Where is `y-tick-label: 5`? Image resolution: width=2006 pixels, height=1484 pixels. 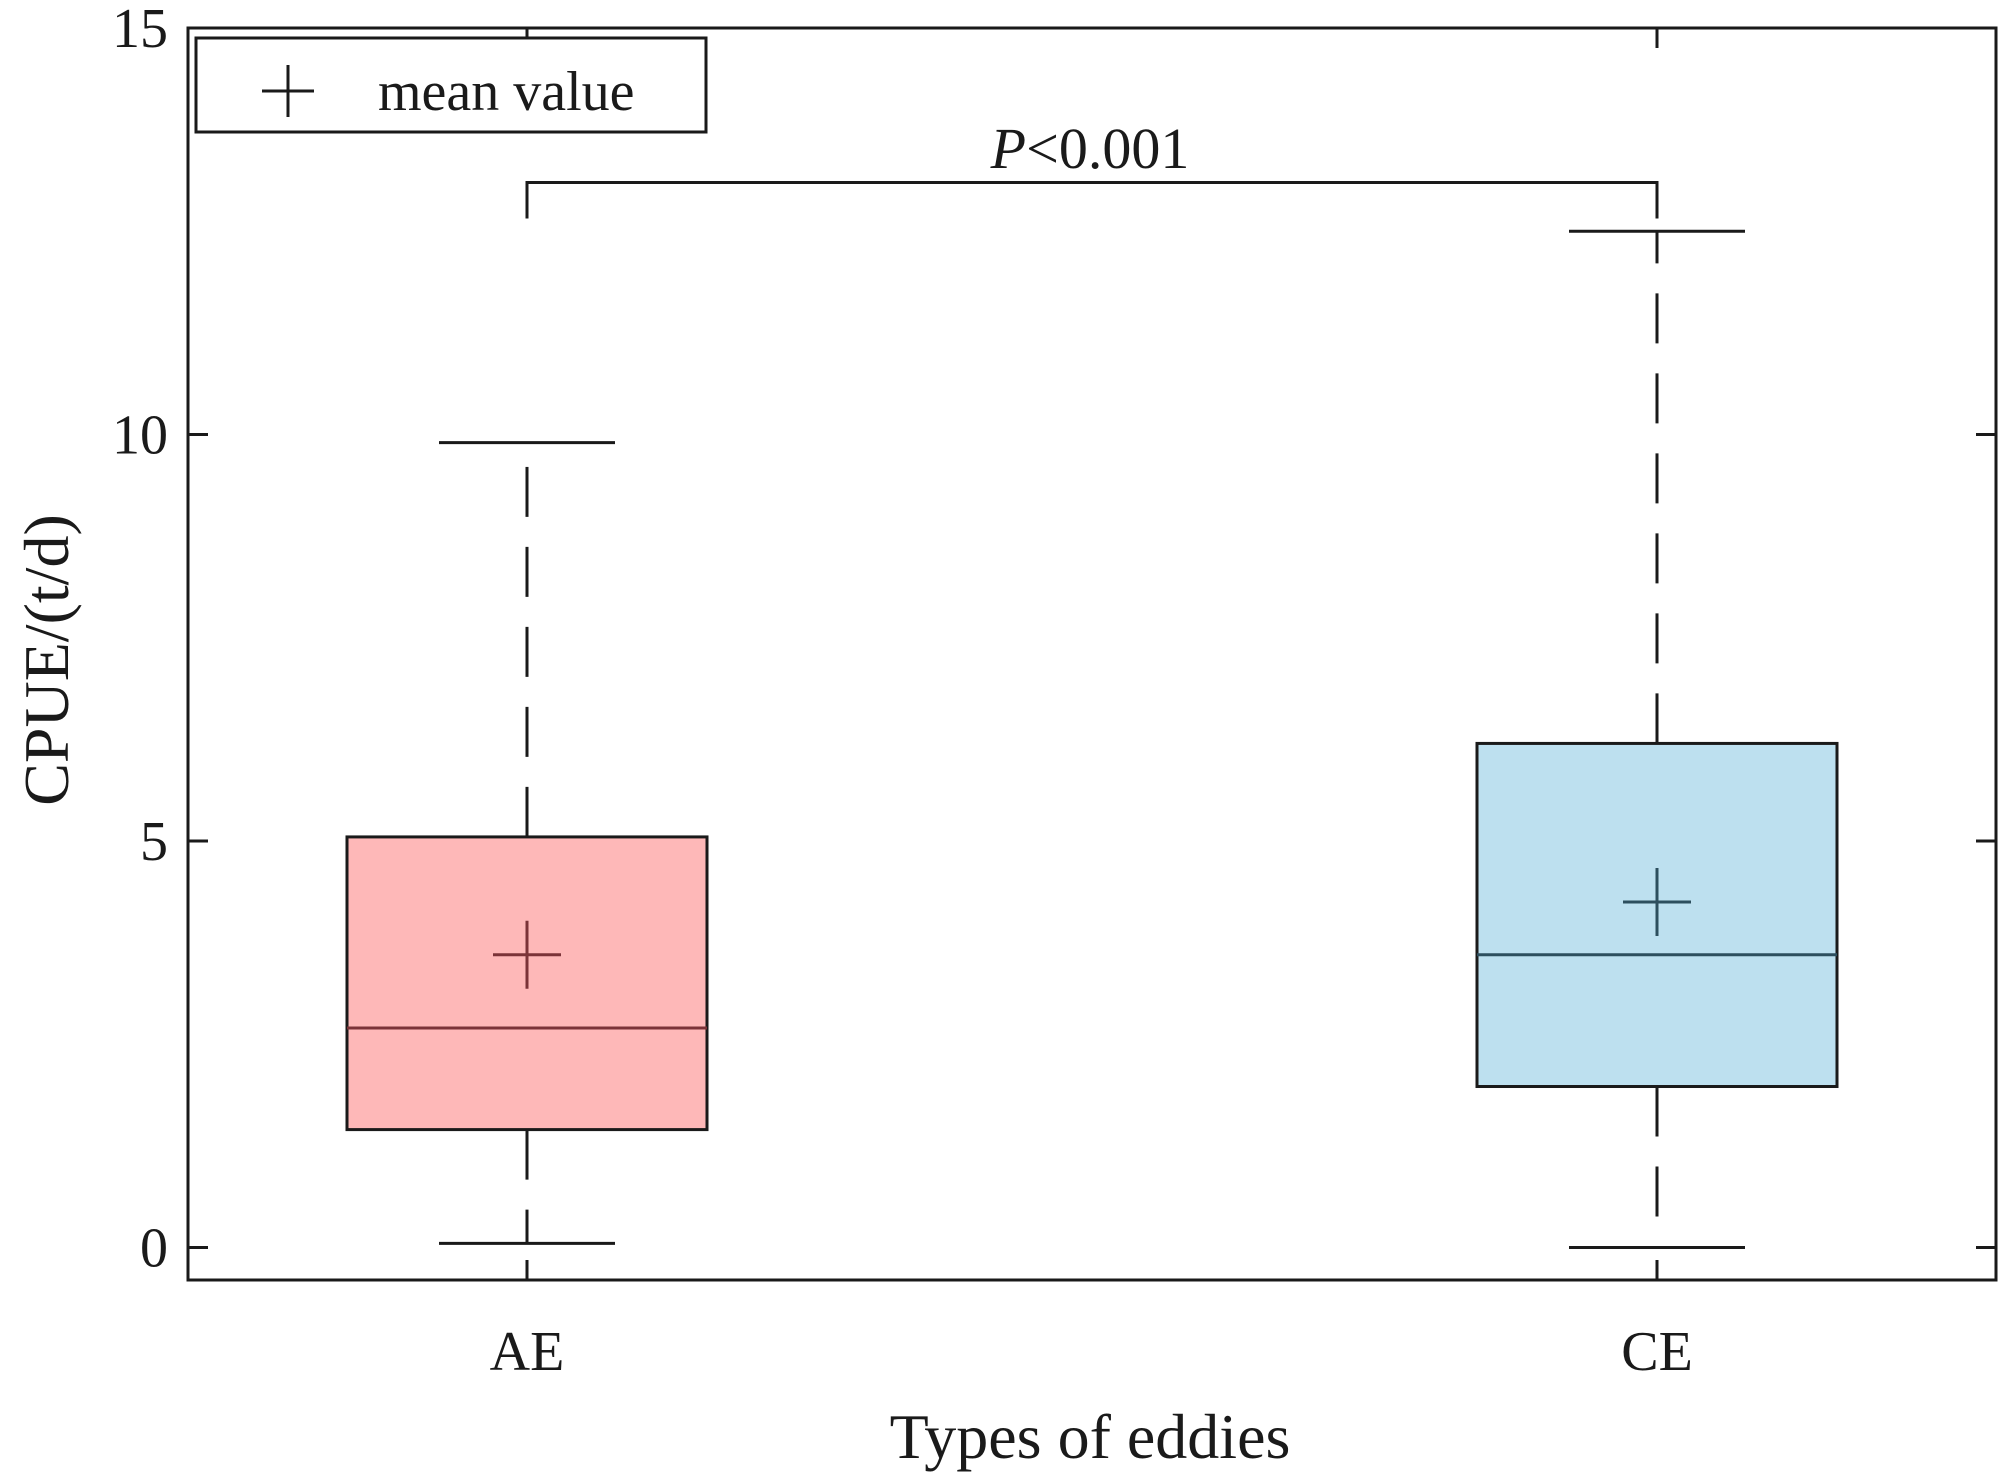 y-tick-label: 5 is located at coordinates (154, 842).